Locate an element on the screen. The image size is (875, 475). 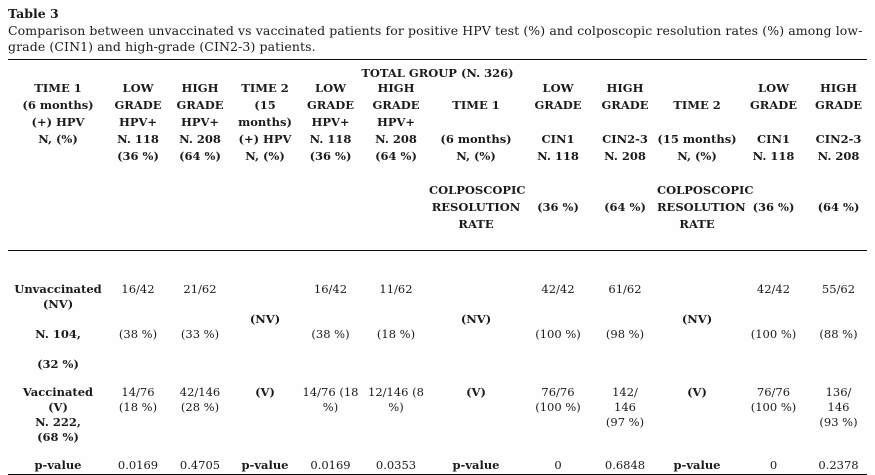
cell-line: RATE is located at coordinates (697, 224).